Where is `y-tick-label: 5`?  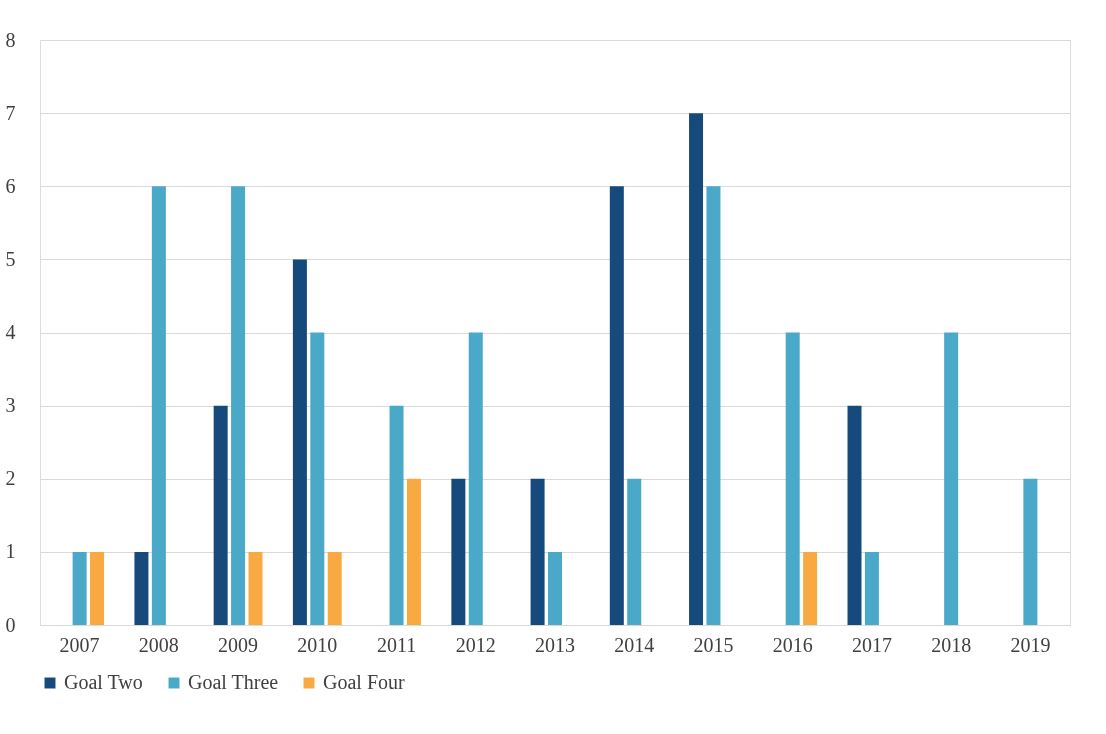
y-tick-label: 5 is located at coordinates (10, 258).